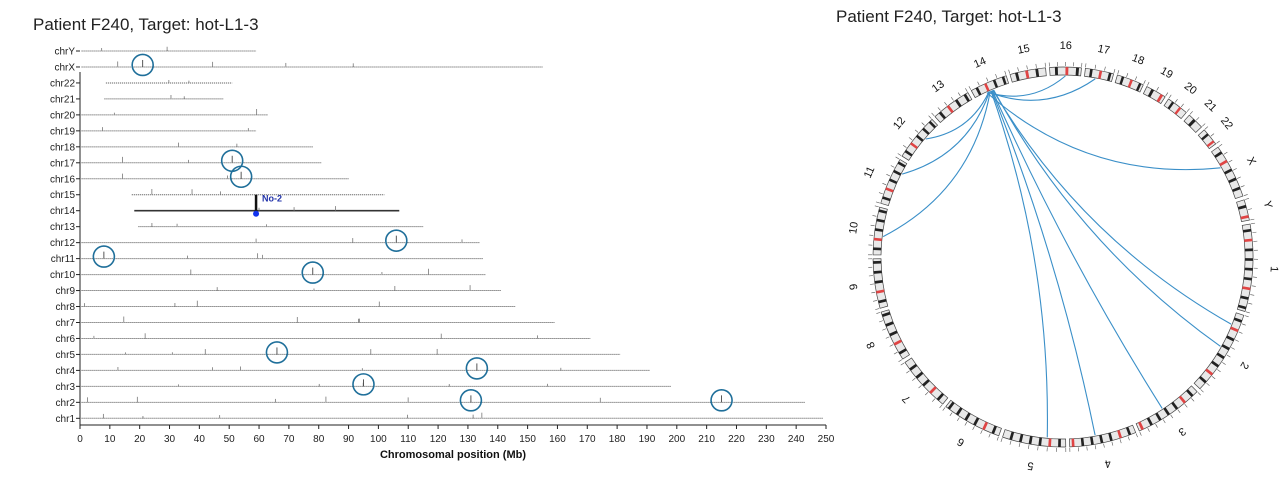 This screenshot has width=1284, height=478. What do you see at coordinates (887, 336) in the screenshot?
I see `ideogram-chromosome: 8` at bounding box center [887, 336].